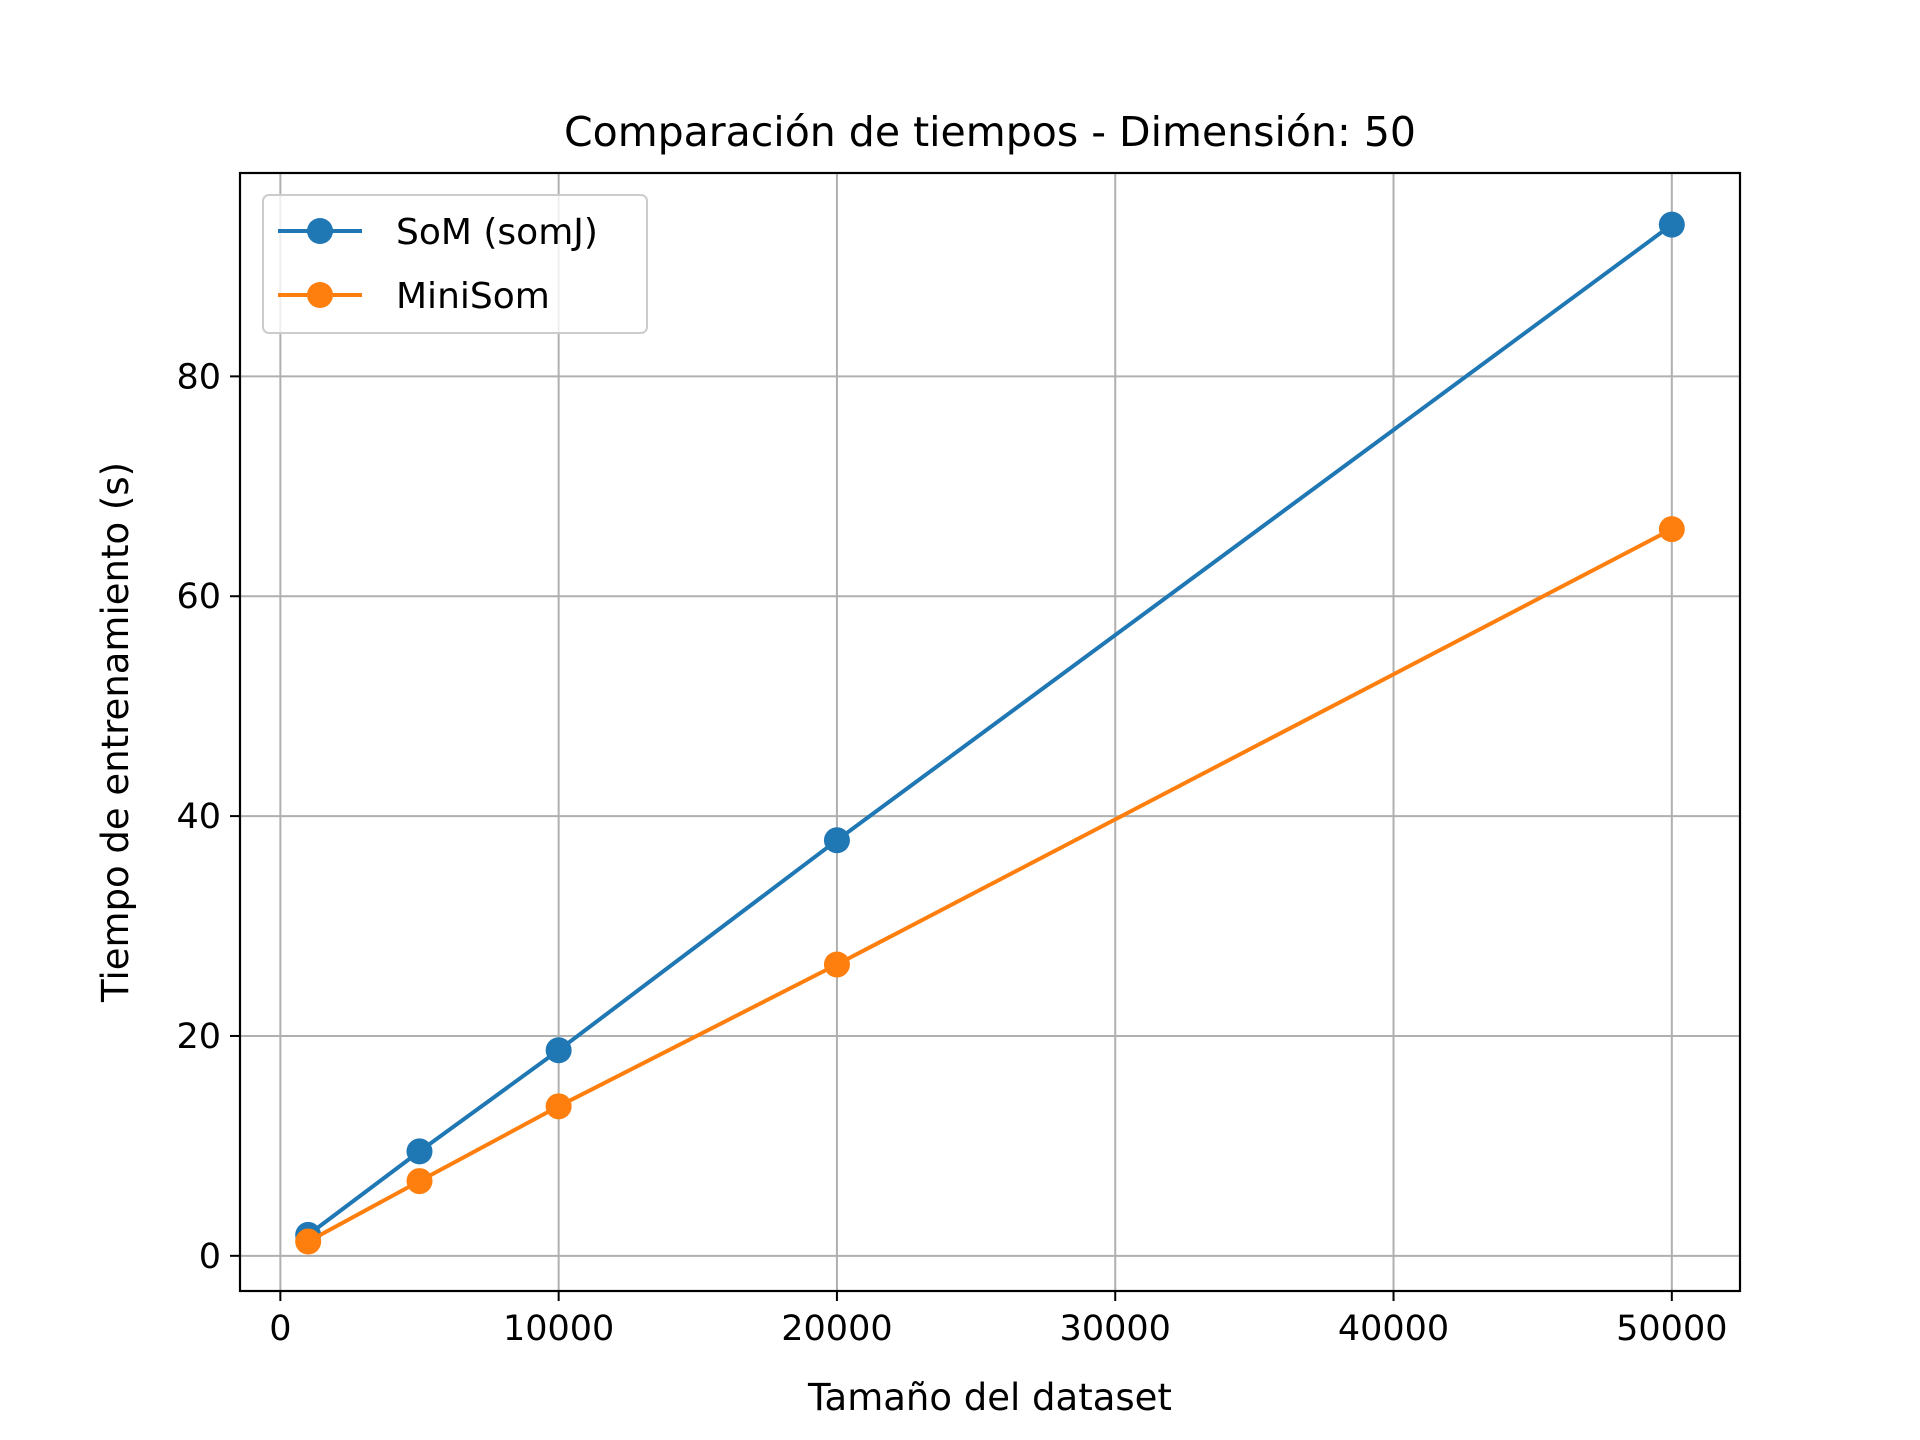  What do you see at coordinates (989, 1397) in the screenshot?
I see `x-axis-label: Tamaño del dataset` at bounding box center [989, 1397].